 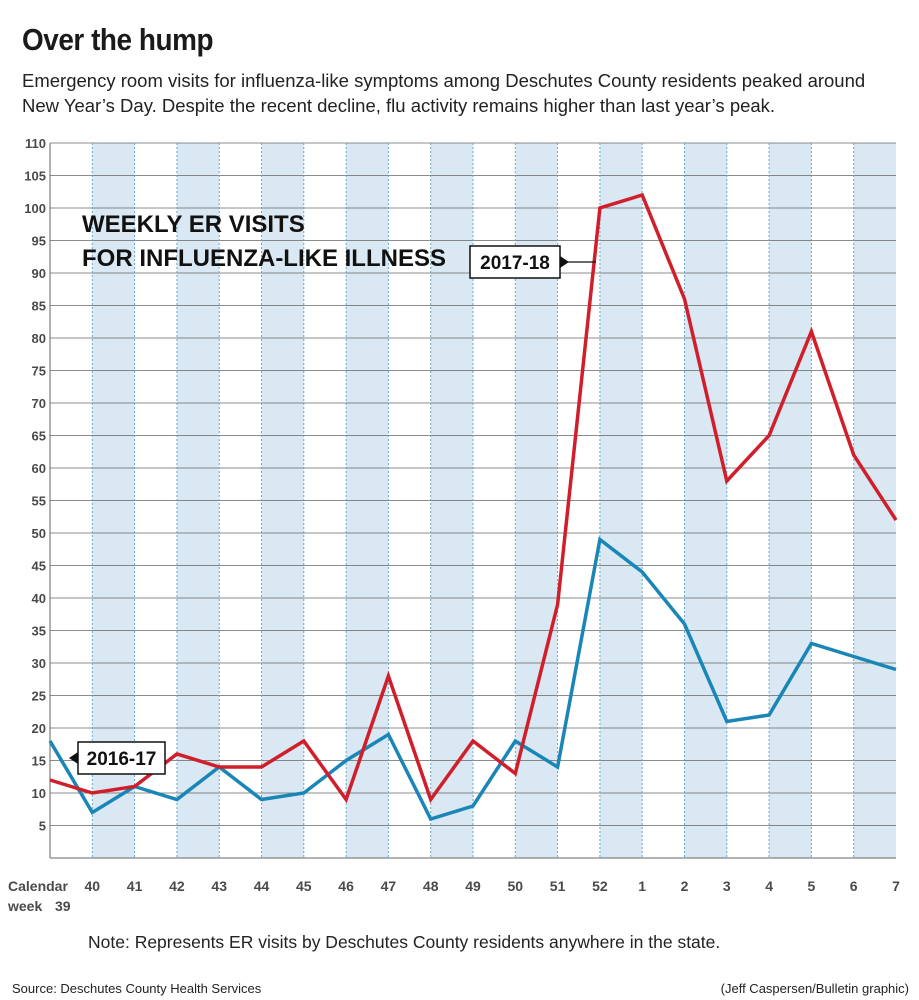 What do you see at coordinates (39, 436) in the screenshot?
I see `y-tick-label: 65` at bounding box center [39, 436].